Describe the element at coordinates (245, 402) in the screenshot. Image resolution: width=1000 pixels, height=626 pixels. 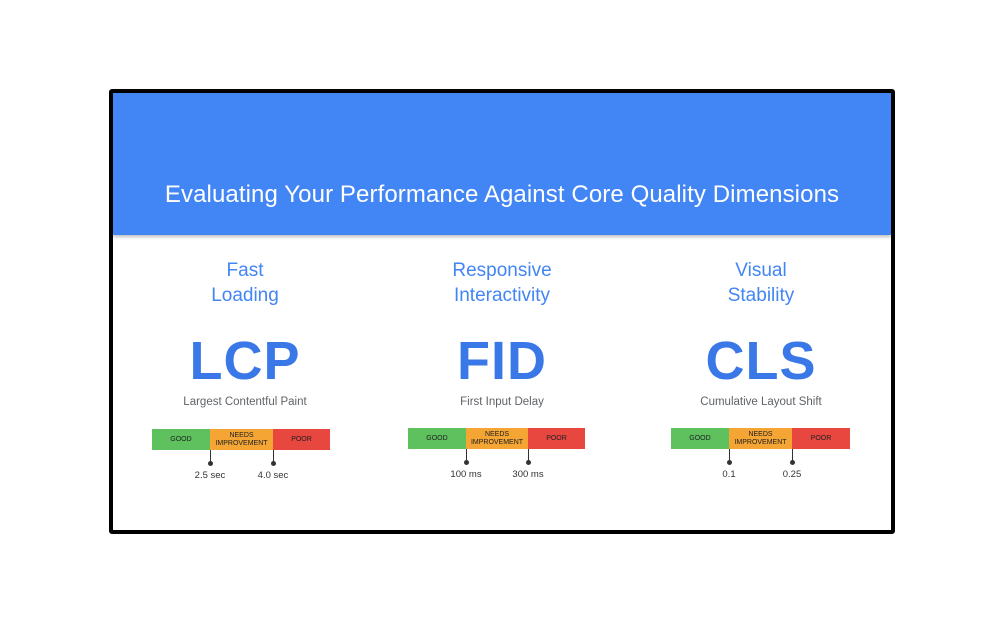
I see `metric-full-name: Largest Contentful Paint` at that location.